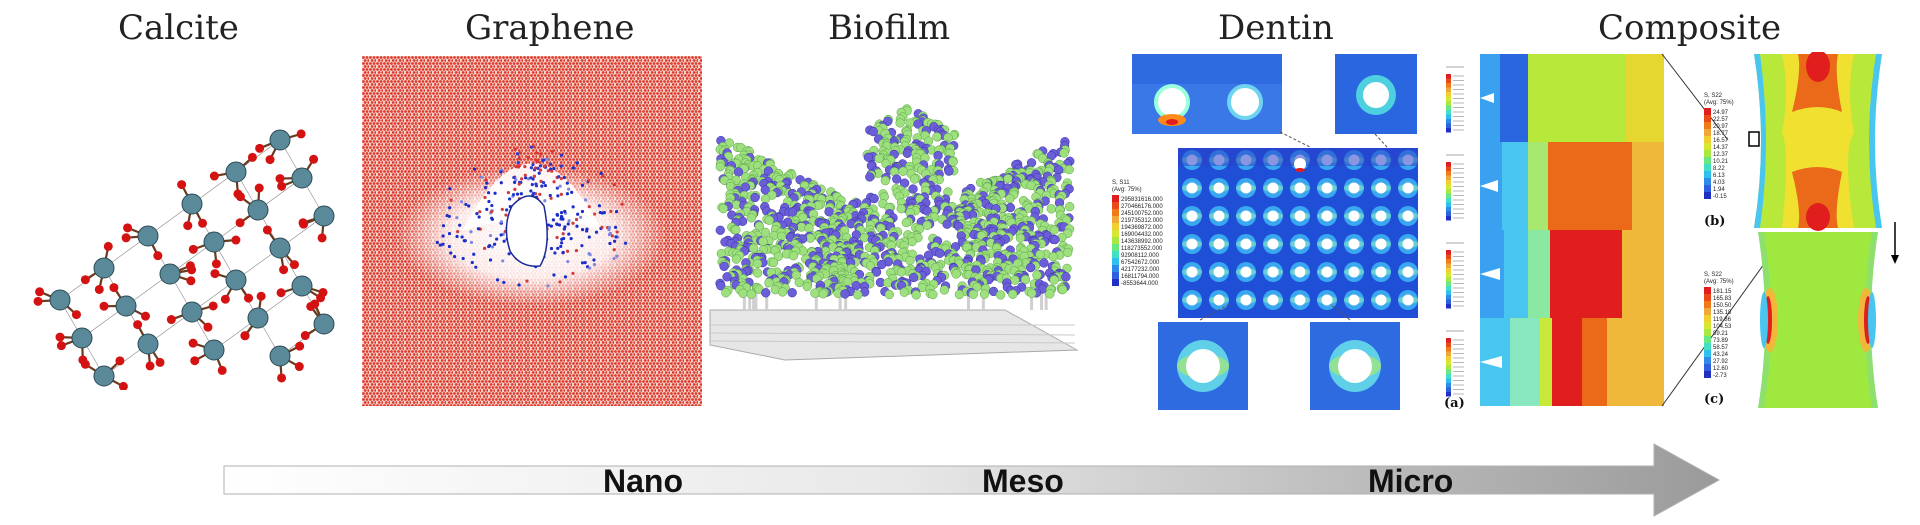 This screenshot has height=525, width=1920. I want to click on calcite-structure, so click(185, 235).